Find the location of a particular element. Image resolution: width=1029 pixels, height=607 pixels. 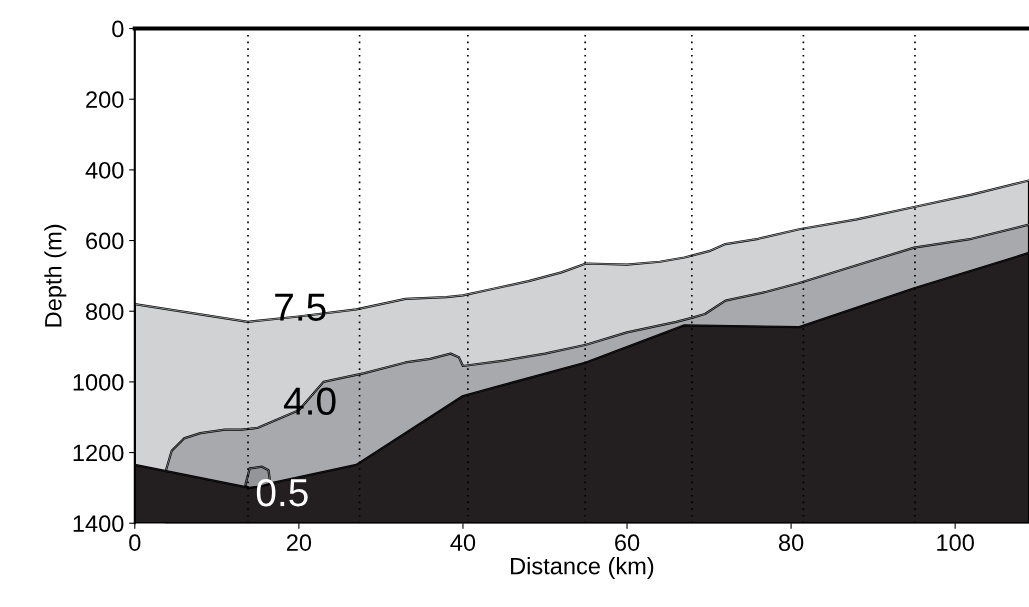

x-tick-label: 100 is located at coordinates (955, 542).